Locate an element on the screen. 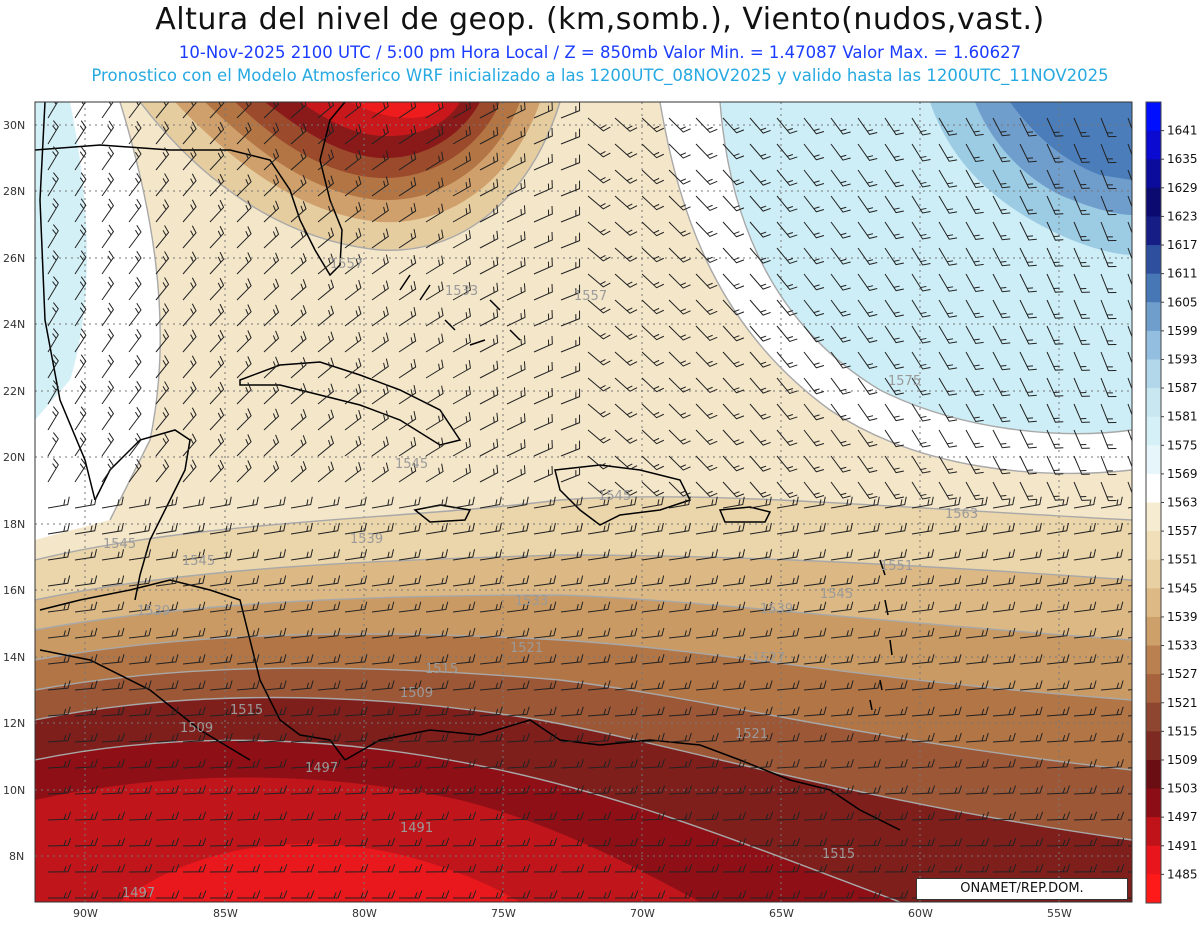 The image size is (1200, 927). colorbar-label: 1593 is located at coordinates (1182, 359).